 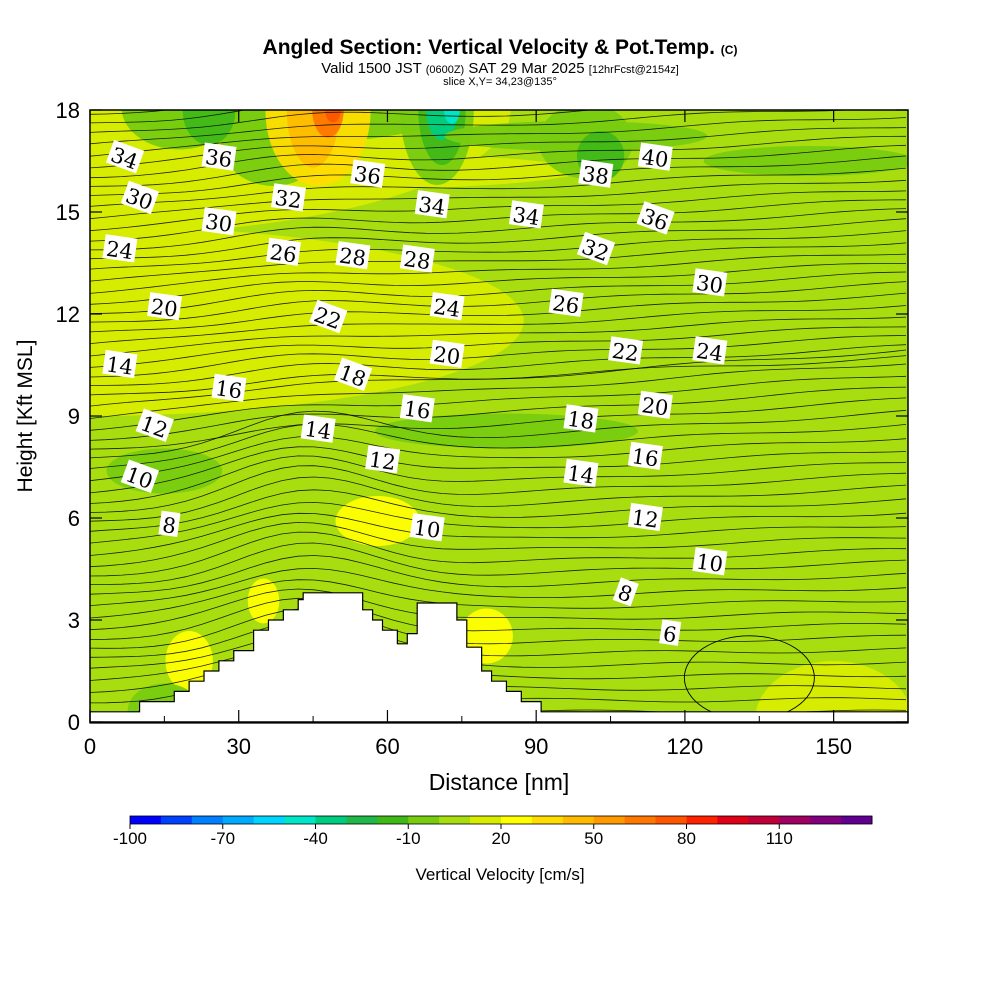 What do you see at coordinates (219, 157) in the screenshot?
I see `theta-label-1: 36` at bounding box center [219, 157].